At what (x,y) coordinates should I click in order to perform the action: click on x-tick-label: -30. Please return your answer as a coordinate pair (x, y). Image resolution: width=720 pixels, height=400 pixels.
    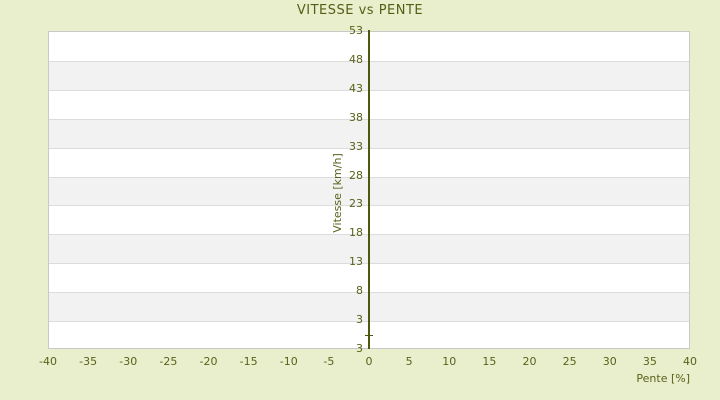
    Looking at the image, I should click on (128, 361).